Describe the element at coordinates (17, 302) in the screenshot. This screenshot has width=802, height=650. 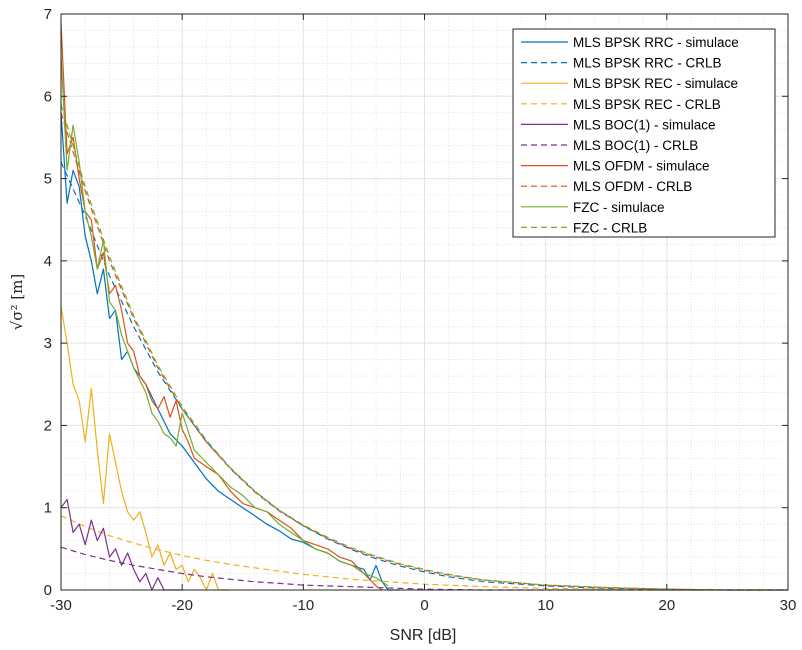
I see `y-axis-label: √σ² [m]` at that location.